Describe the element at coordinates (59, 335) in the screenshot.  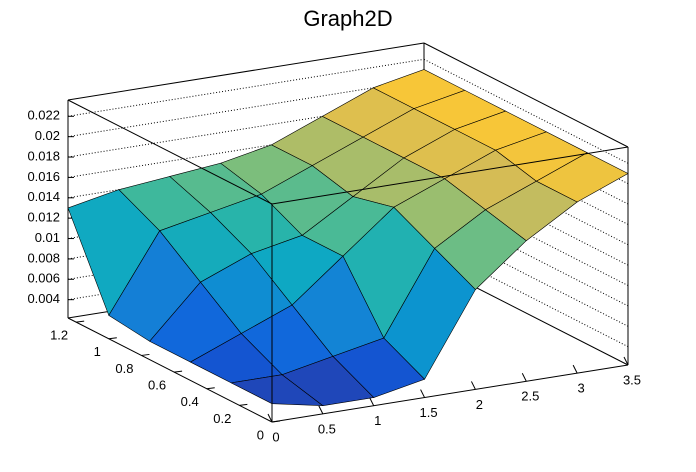
I see `y-tick-label: 1.2` at that location.